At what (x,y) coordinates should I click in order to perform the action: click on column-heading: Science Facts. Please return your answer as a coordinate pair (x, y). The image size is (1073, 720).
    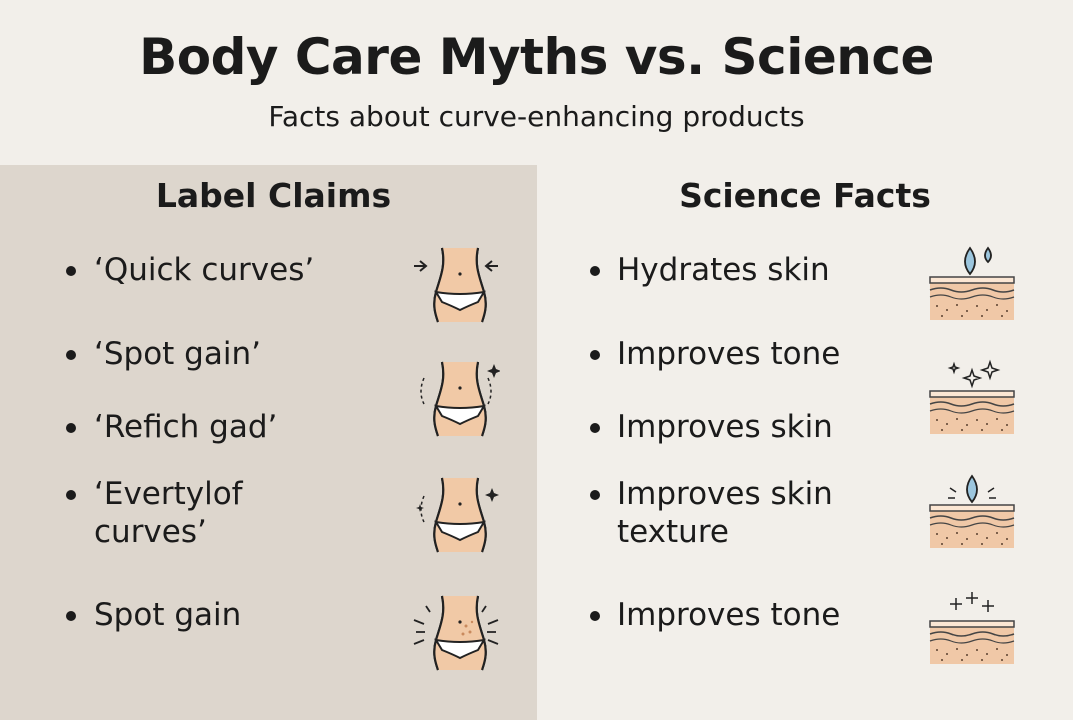
    Looking at the image, I should click on (805, 195).